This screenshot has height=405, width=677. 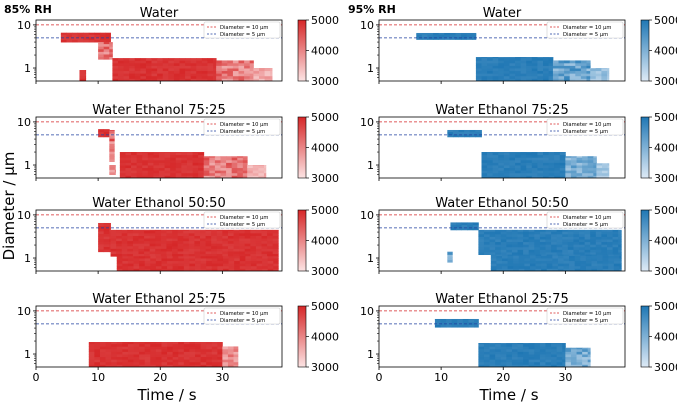 What do you see at coordinates (24, 122) in the screenshot?
I see `y-tick-label: 10` at bounding box center [24, 122].